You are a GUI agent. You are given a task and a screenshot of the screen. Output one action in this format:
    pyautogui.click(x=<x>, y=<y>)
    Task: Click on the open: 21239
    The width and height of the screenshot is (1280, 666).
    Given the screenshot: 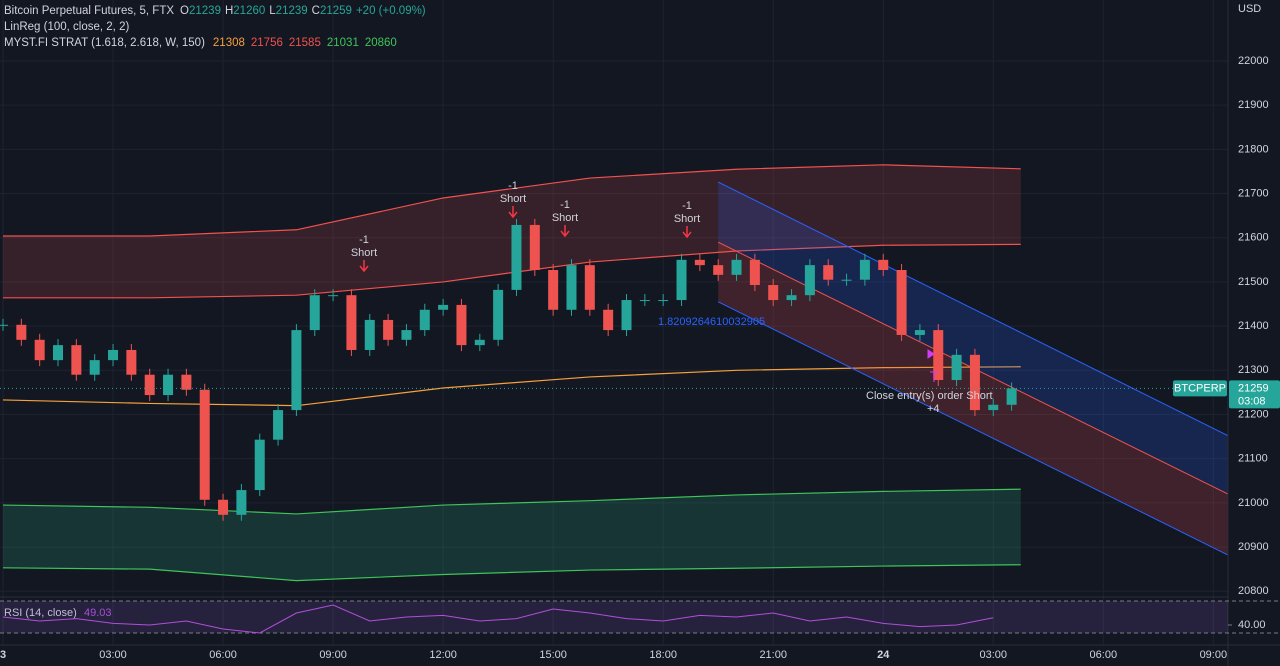 What is the action you would take?
    pyautogui.click(x=205, y=11)
    